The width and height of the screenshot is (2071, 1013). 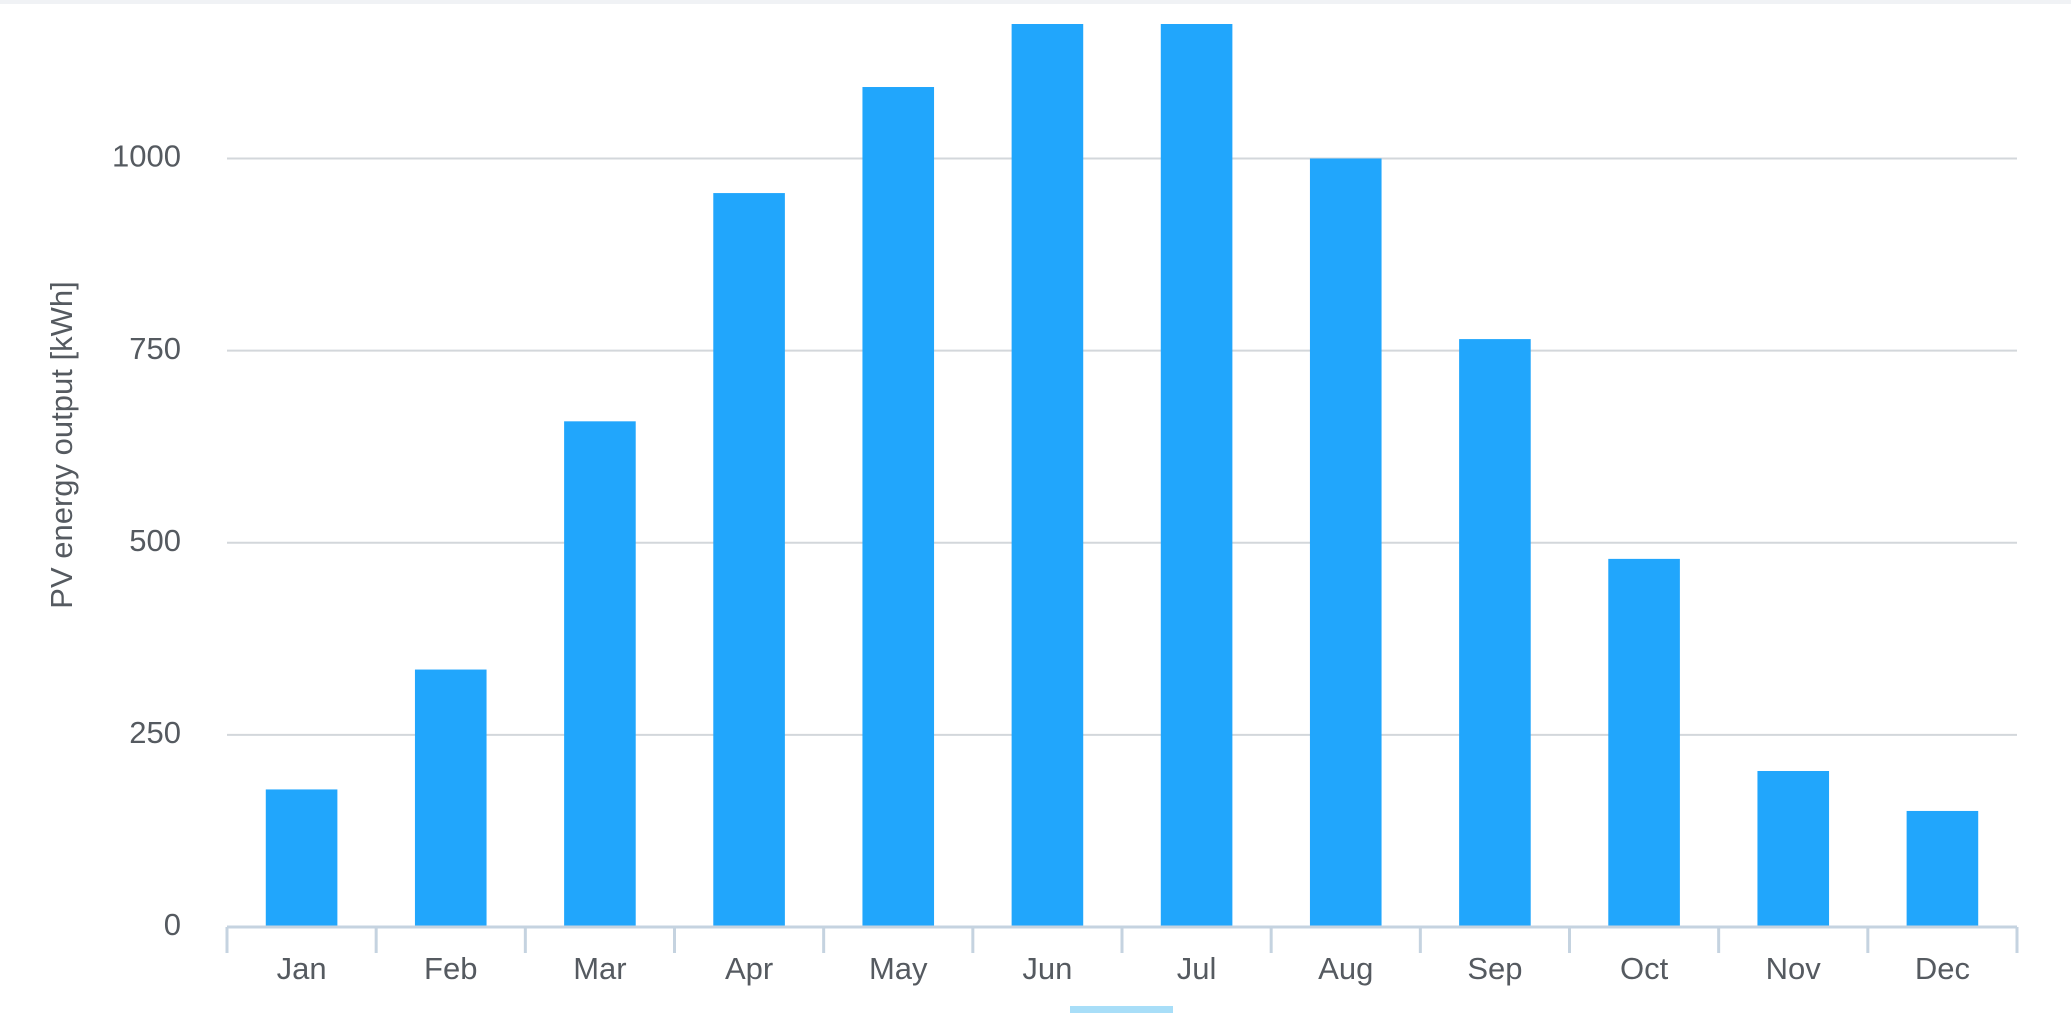 What do you see at coordinates (1197, 968) in the screenshot?
I see `x-tick-label: Jul` at bounding box center [1197, 968].